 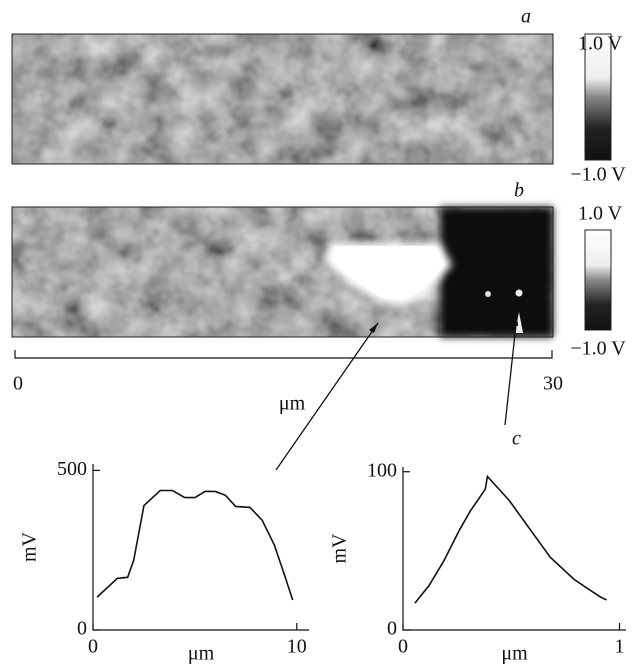 I want to click on scale-unit: μm, so click(x=292, y=404).